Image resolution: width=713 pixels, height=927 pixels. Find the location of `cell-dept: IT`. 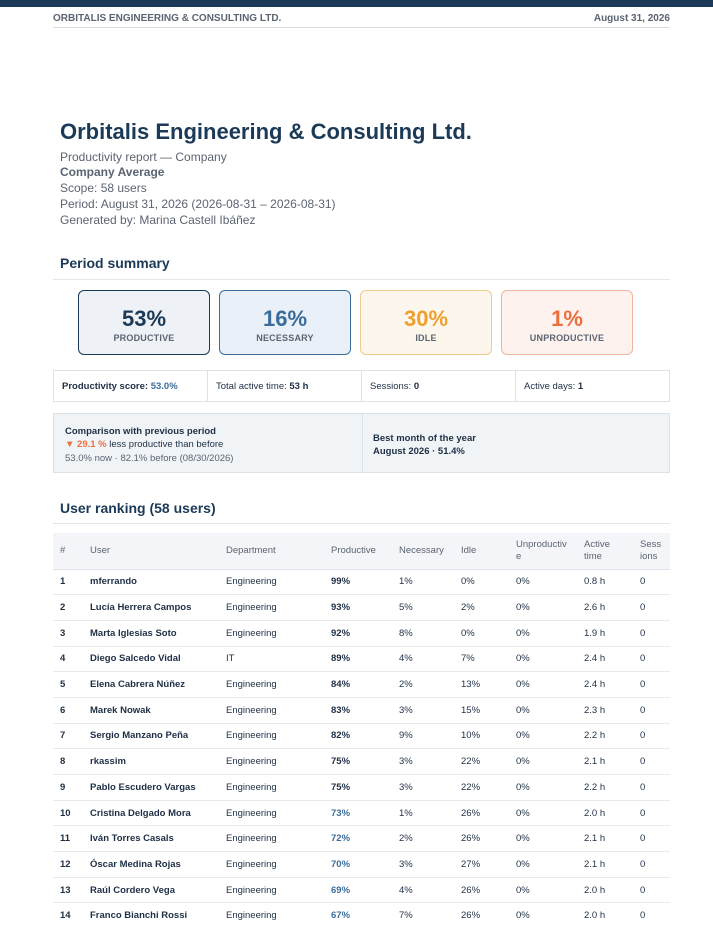

cell-dept: IT is located at coordinates (271, 659).